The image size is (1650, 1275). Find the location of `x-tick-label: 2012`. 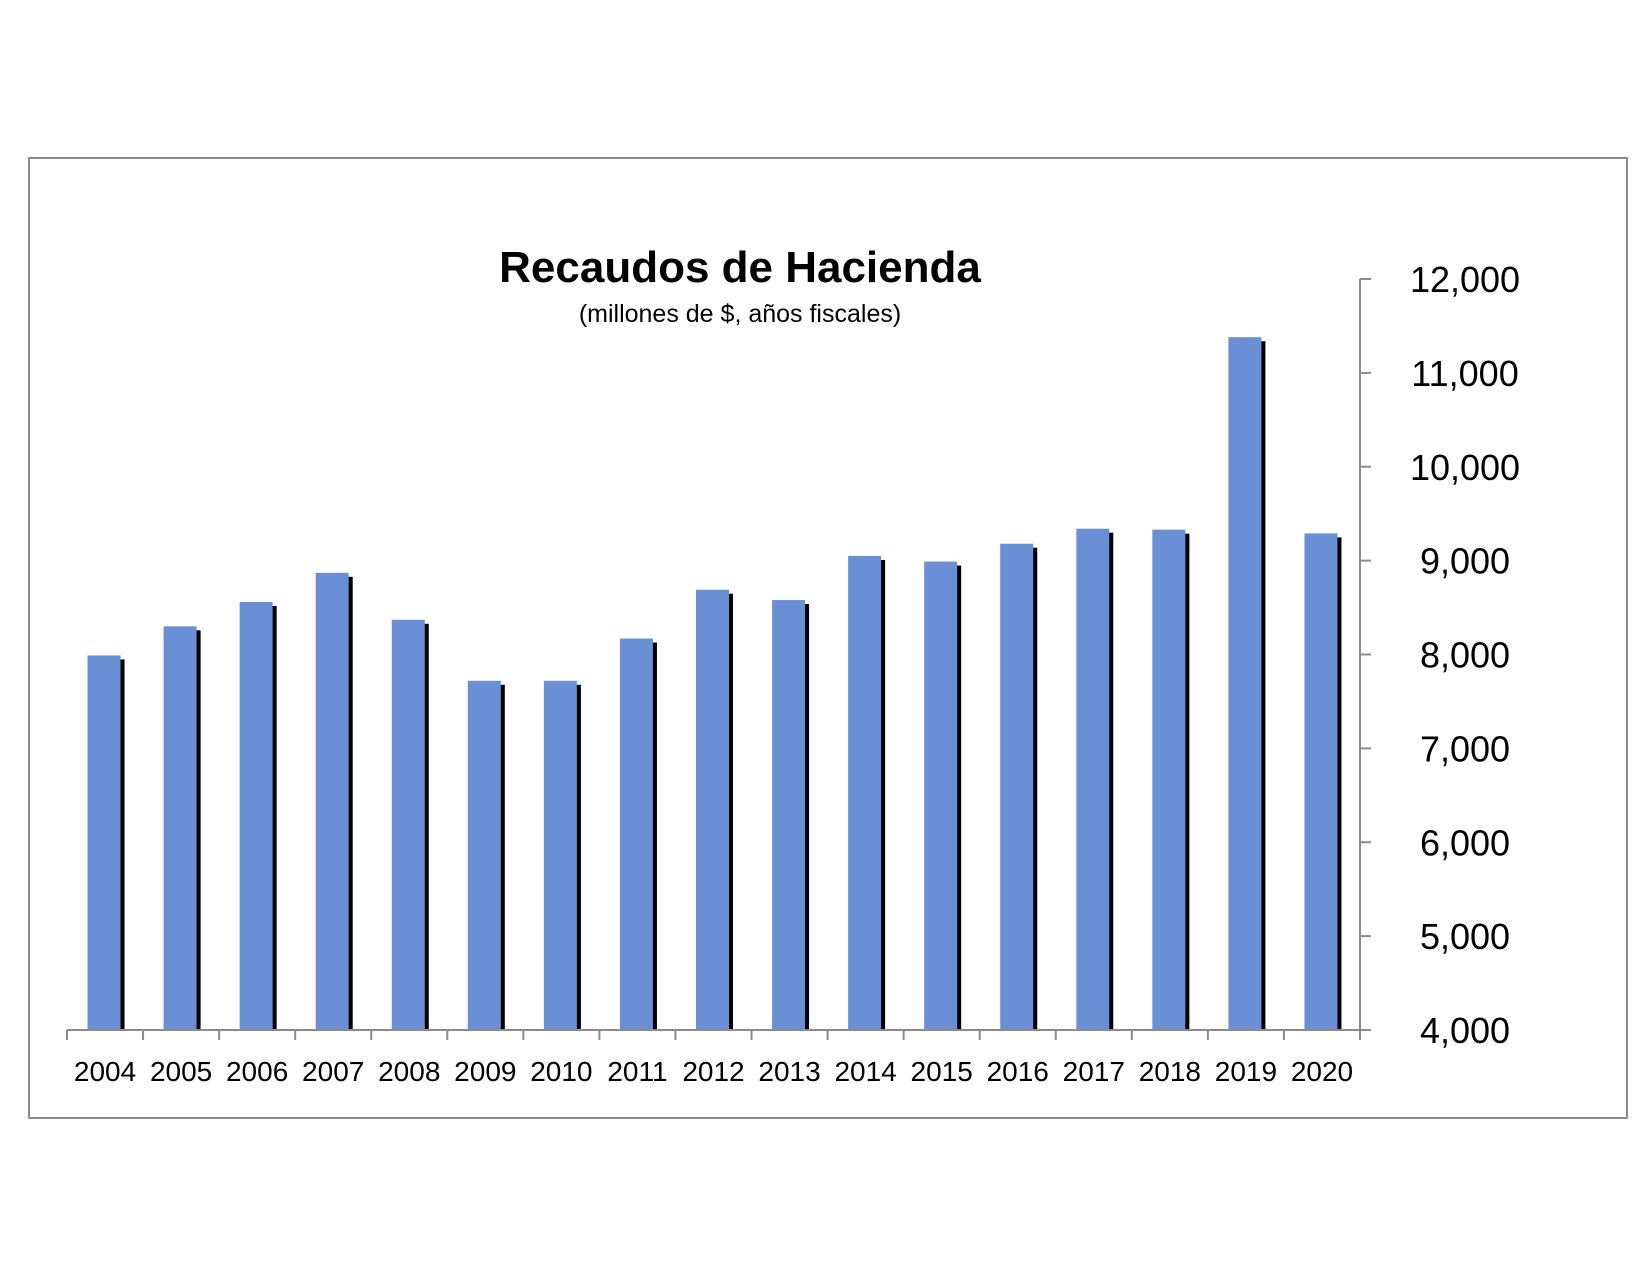

x-tick-label: 2012 is located at coordinates (713, 1071).